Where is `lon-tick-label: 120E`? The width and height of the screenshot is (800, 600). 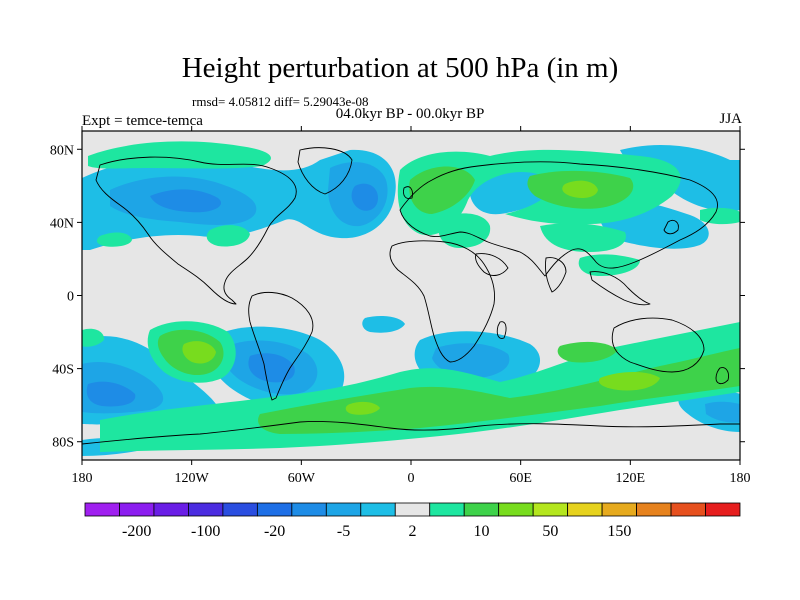
lon-tick-label: 120E is located at coordinates (631, 478).